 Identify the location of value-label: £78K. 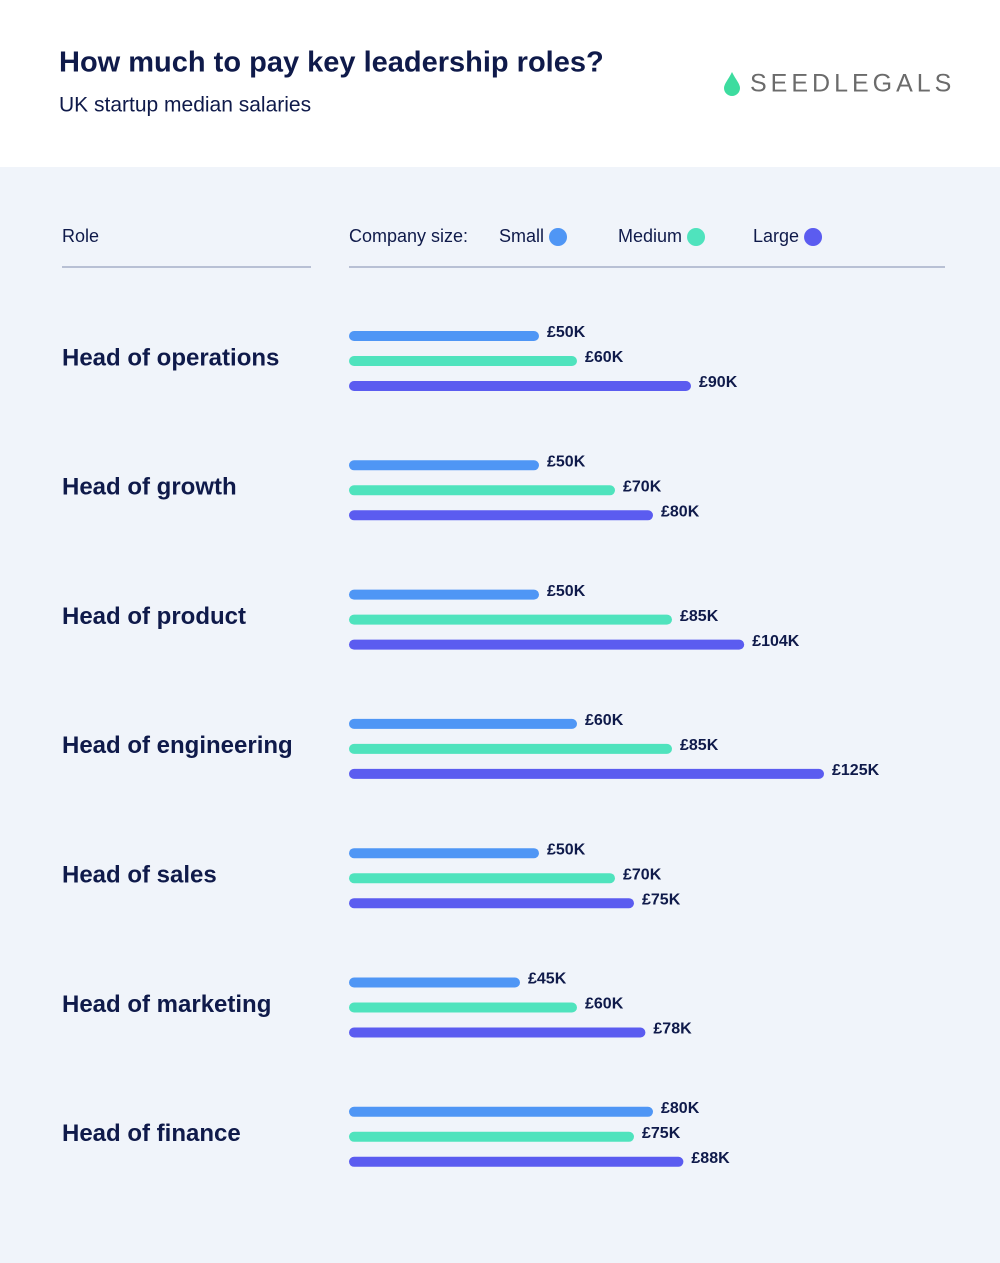
(672, 1029).